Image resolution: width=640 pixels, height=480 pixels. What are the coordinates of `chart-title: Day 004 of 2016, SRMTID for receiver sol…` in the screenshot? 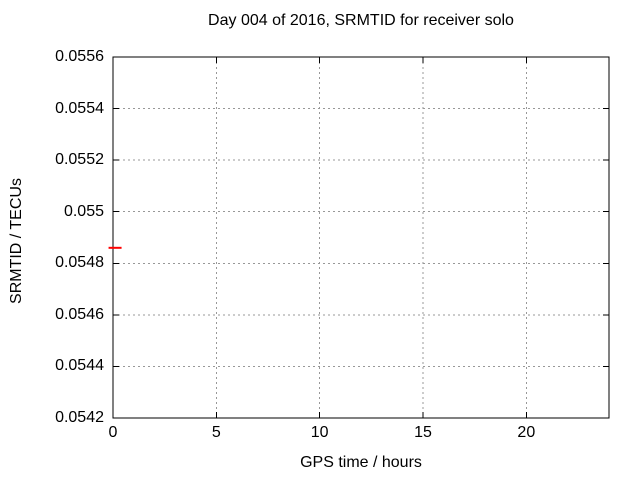 It's located at (361, 20).